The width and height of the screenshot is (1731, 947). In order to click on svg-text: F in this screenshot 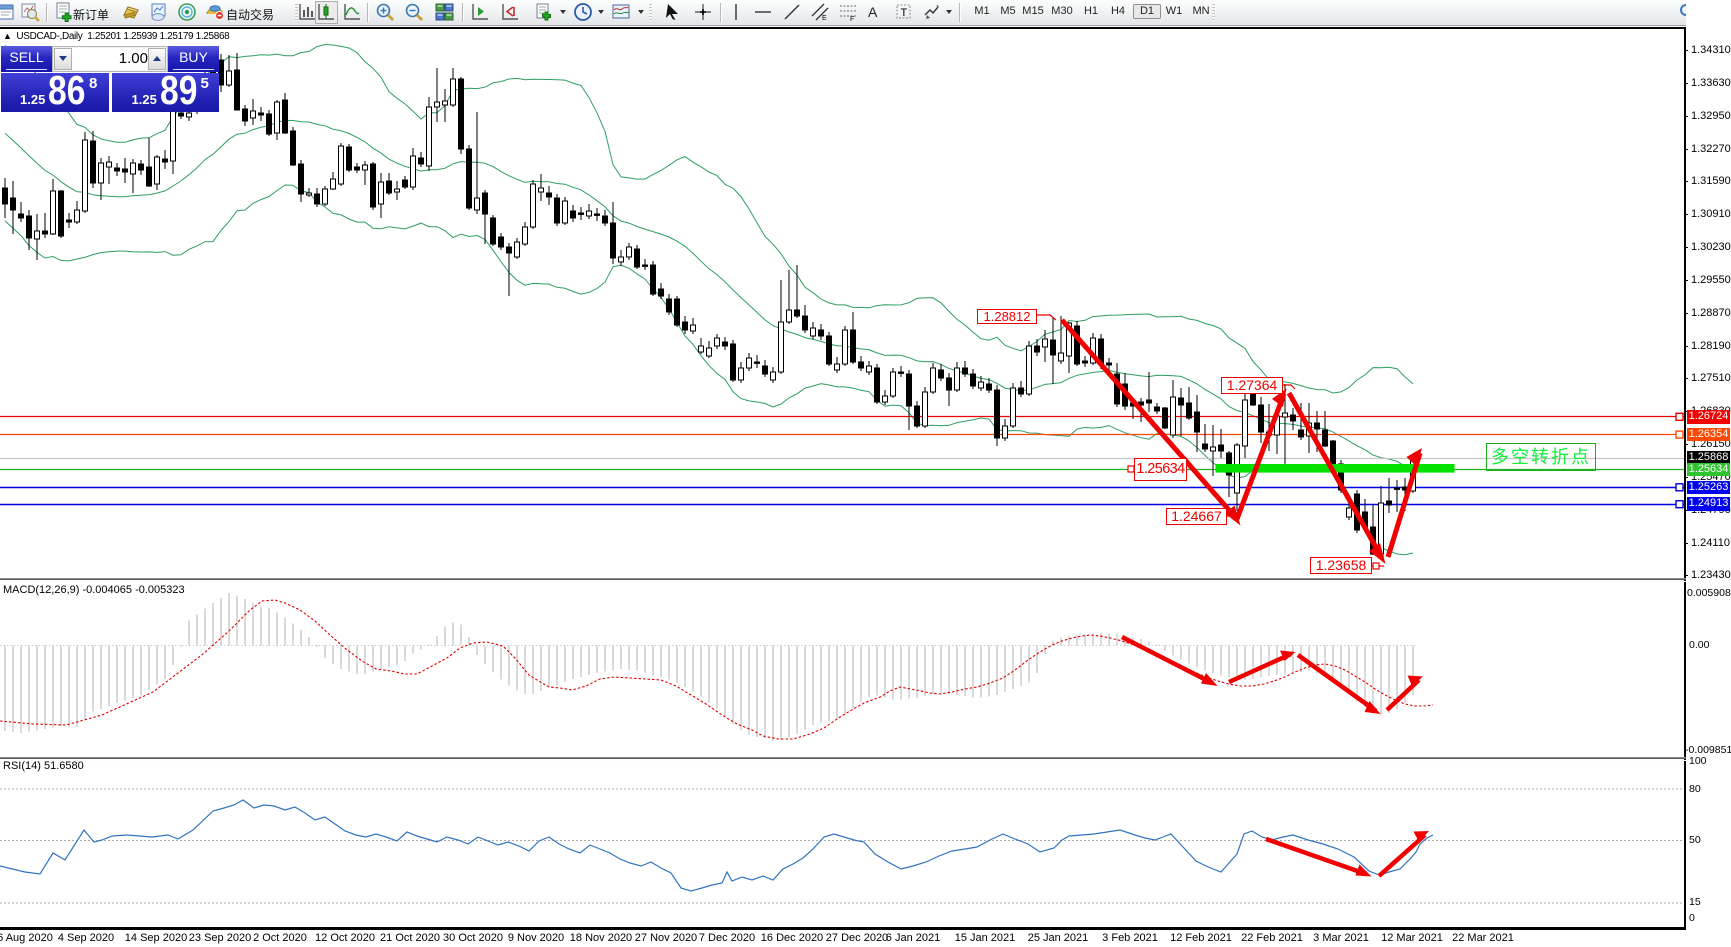, I will do `click(852, 19)`.